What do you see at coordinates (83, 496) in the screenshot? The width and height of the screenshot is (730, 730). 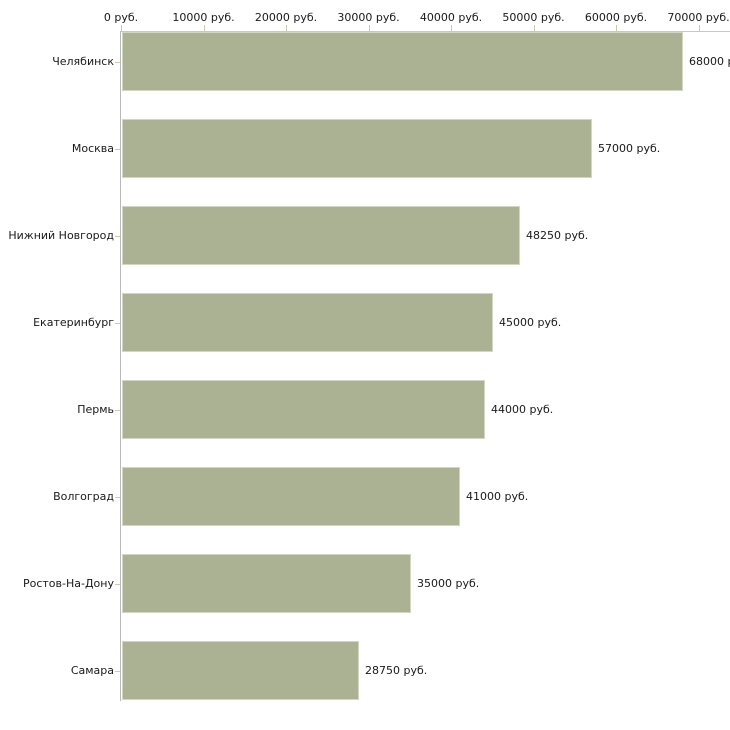 I see `category-label: Волгоград` at bounding box center [83, 496].